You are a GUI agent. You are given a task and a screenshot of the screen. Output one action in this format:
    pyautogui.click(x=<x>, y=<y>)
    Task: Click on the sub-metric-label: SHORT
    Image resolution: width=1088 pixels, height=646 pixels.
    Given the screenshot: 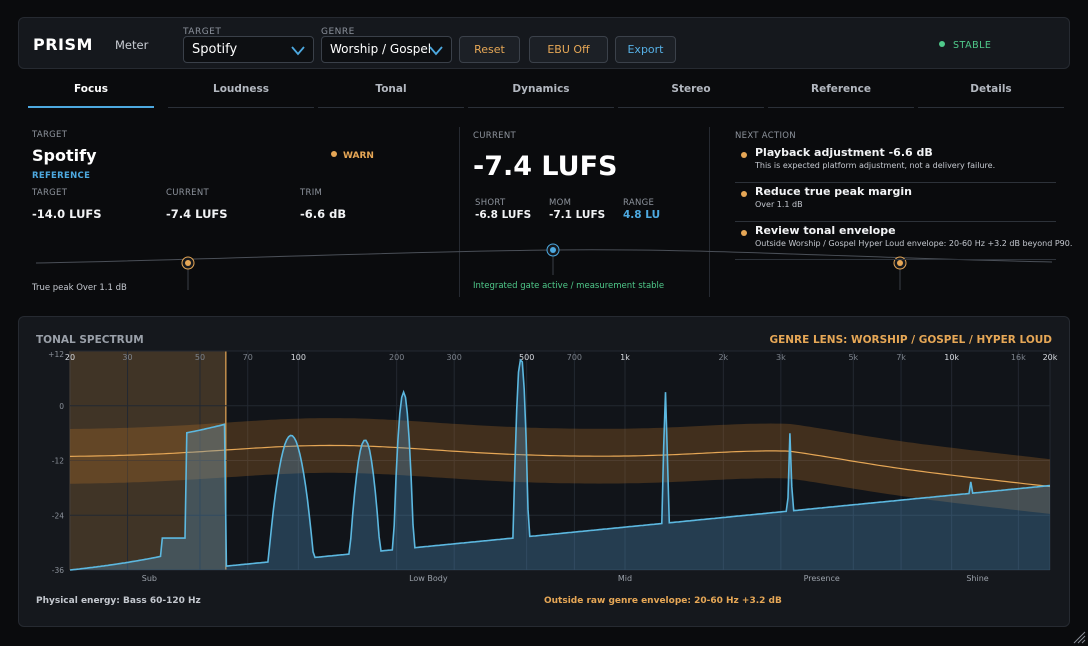 What is the action you would take?
    pyautogui.click(x=490, y=203)
    